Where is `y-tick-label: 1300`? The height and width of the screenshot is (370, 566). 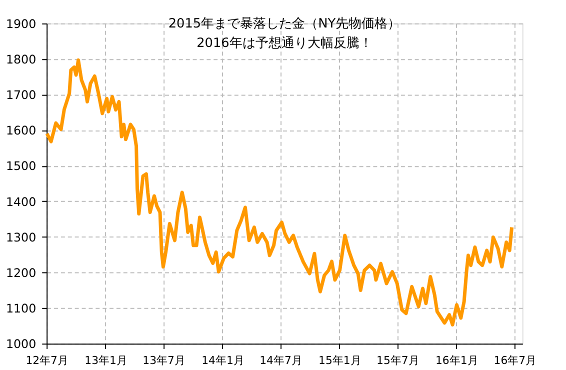 y-tick-label: 1300 is located at coordinates (21, 237).